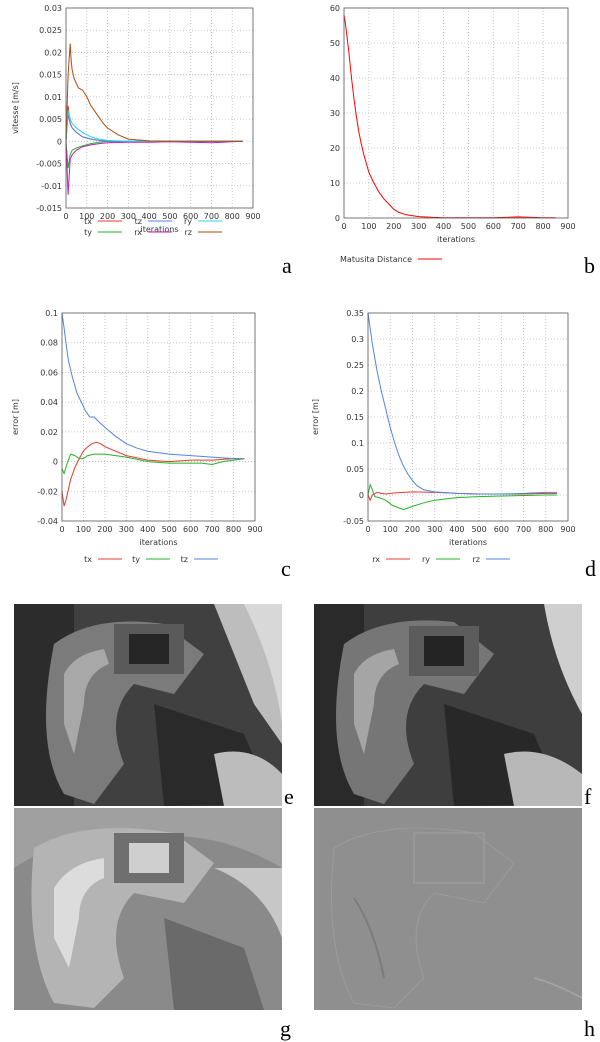 This screenshot has width=600, height=1042. I want to click on panel-letter-f: f, so click(588, 796).